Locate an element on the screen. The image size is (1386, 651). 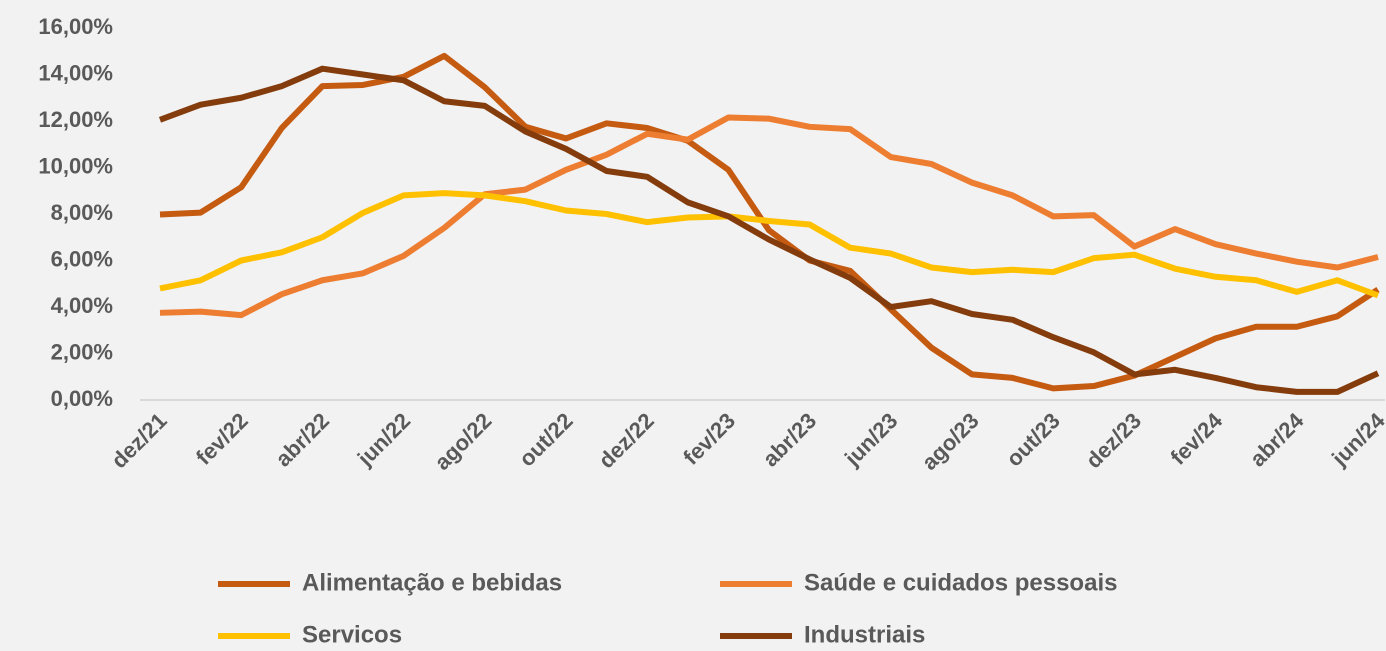
x-tick-label: dez/23 is located at coordinates (1113, 440).